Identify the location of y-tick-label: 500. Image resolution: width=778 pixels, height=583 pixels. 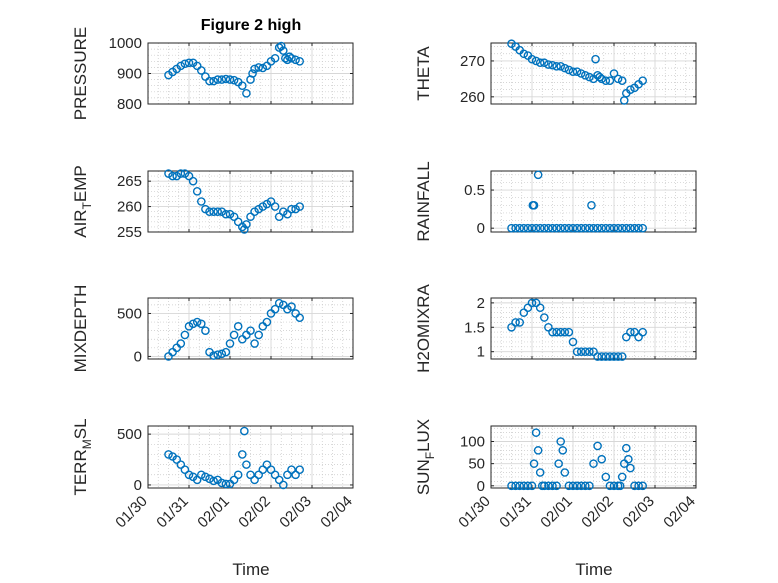
(129, 313).